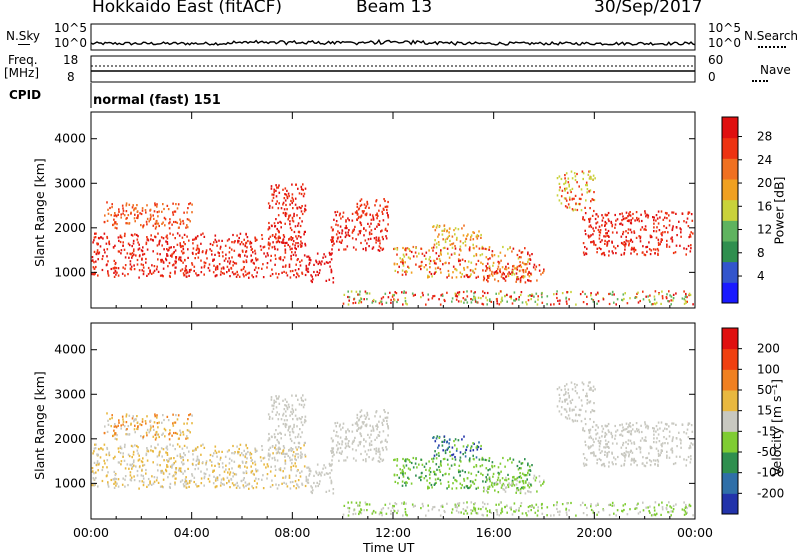 Image resolution: width=800 pixels, height=555 pixels. Describe the element at coordinates (187, 8) in the screenshot. I see `station-title: Hokkaido East (fitACF)` at that location.